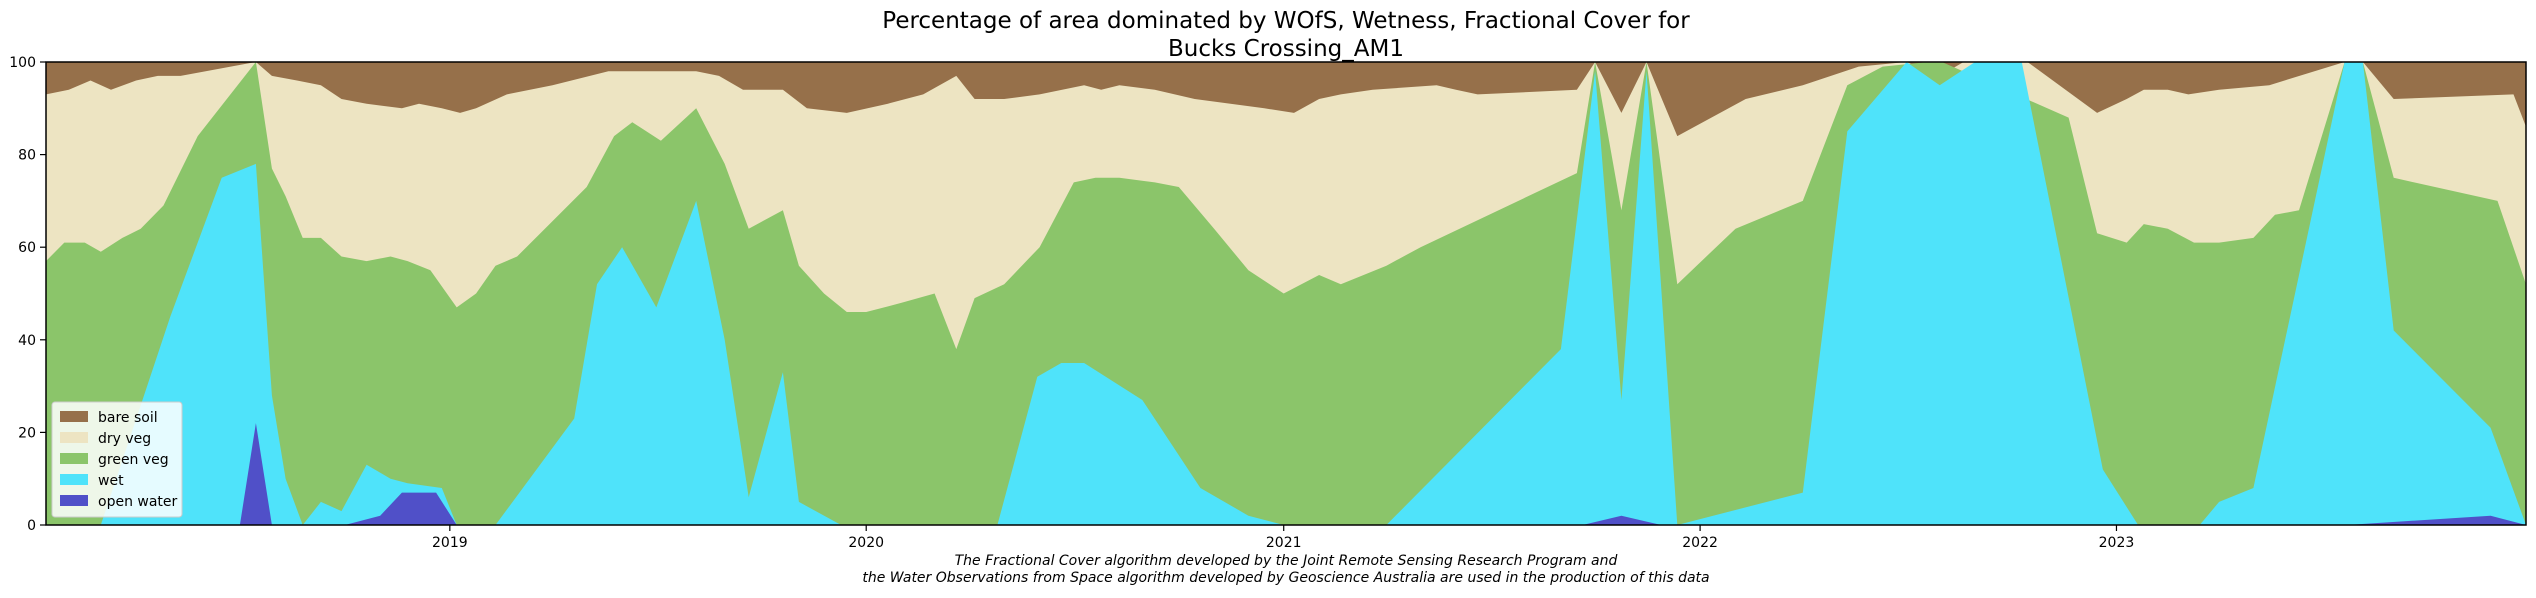  What do you see at coordinates (74, 416) in the screenshot?
I see `legend-swatch-bare-soil` at bounding box center [74, 416].